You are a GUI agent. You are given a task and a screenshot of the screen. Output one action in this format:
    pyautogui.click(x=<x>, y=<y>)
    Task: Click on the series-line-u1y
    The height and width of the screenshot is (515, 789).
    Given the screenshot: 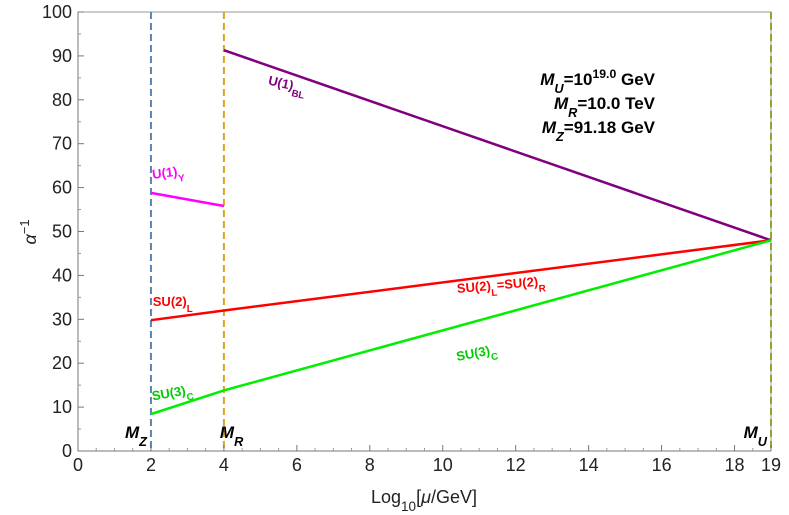 What is the action you would take?
    pyautogui.click(x=187, y=199)
    